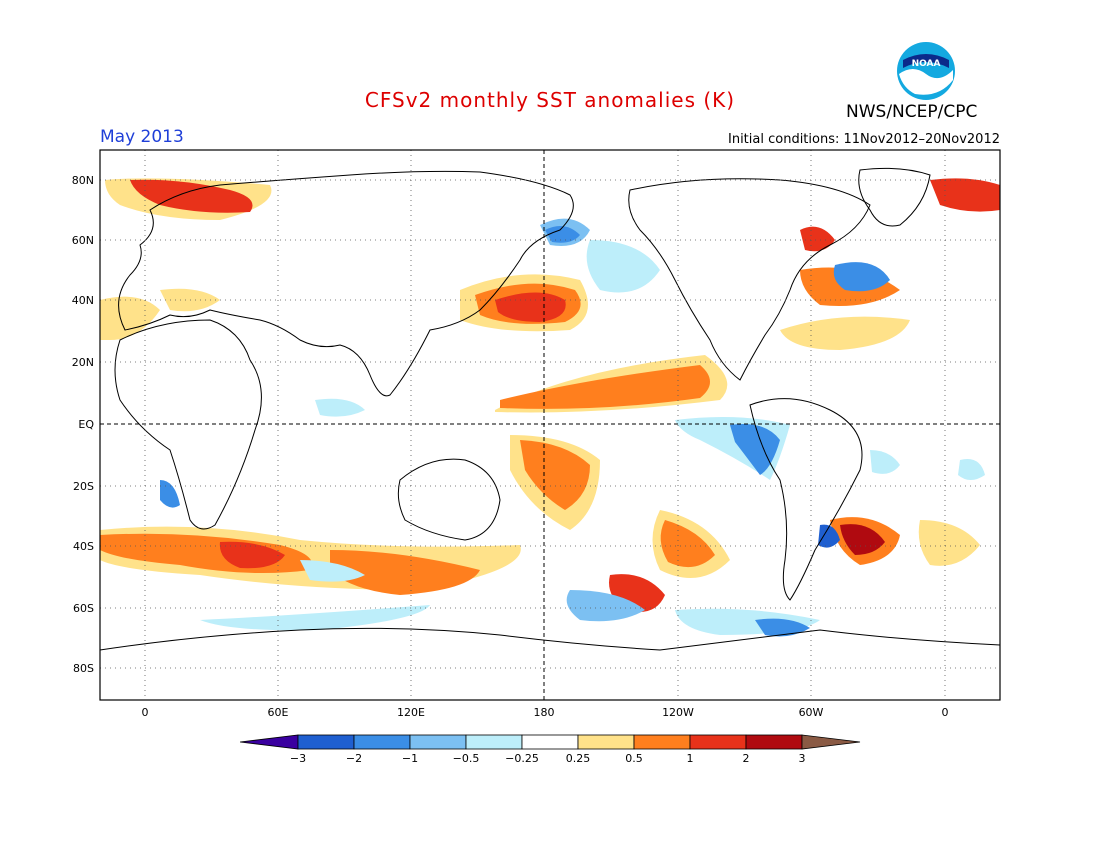 The image size is (1100, 850). Describe the element at coordinates (522, 758) in the screenshot. I see `colorbar-tick-label: −0.25` at that location.